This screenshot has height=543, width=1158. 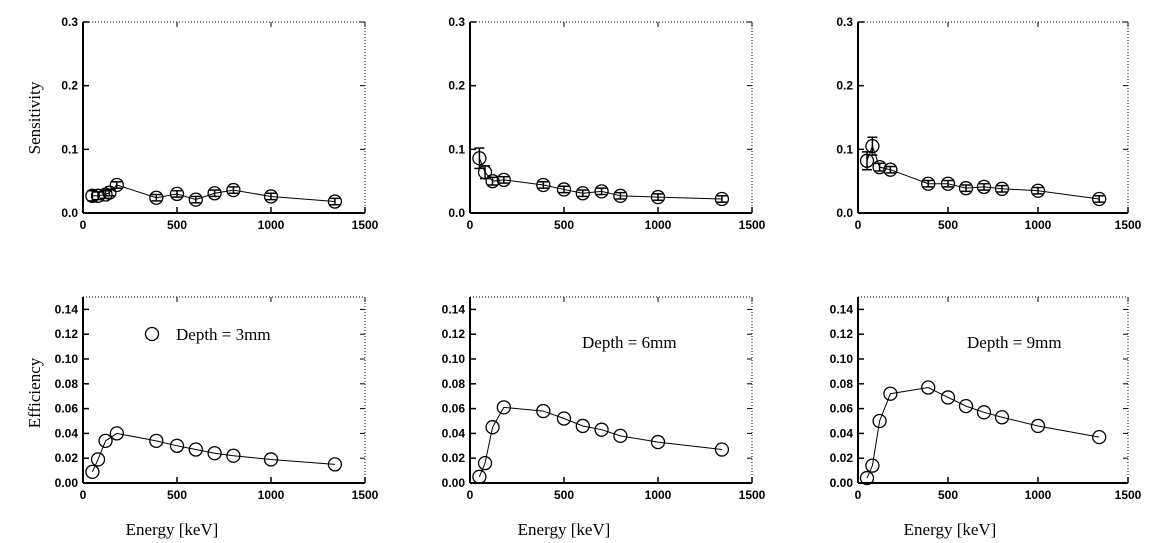 I want to click on x-axis-title-3: Energy [keV], so click(x=950, y=529).